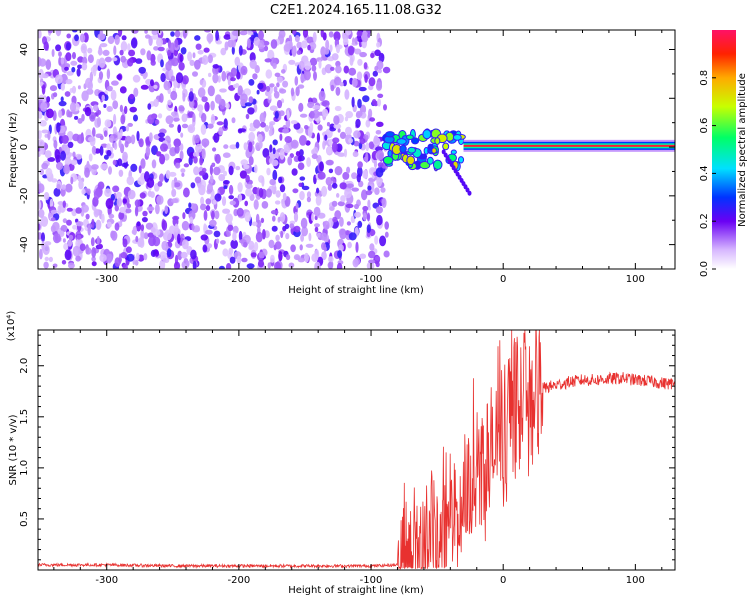 This screenshot has height=600, width=750. What do you see at coordinates (569, 145) in the screenshot?
I see `carrier-core` at bounding box center [569, 145].